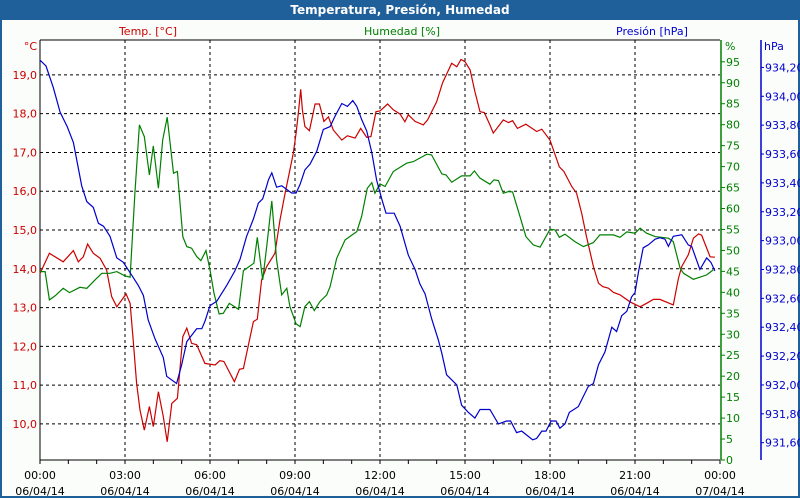 The height and width of the screenshot is (500, 800). What do you see at coordinates (652, 31) in the screenshot?
I see `legend-pressure: Presión [hPa]` at bounding box center [652, 31].